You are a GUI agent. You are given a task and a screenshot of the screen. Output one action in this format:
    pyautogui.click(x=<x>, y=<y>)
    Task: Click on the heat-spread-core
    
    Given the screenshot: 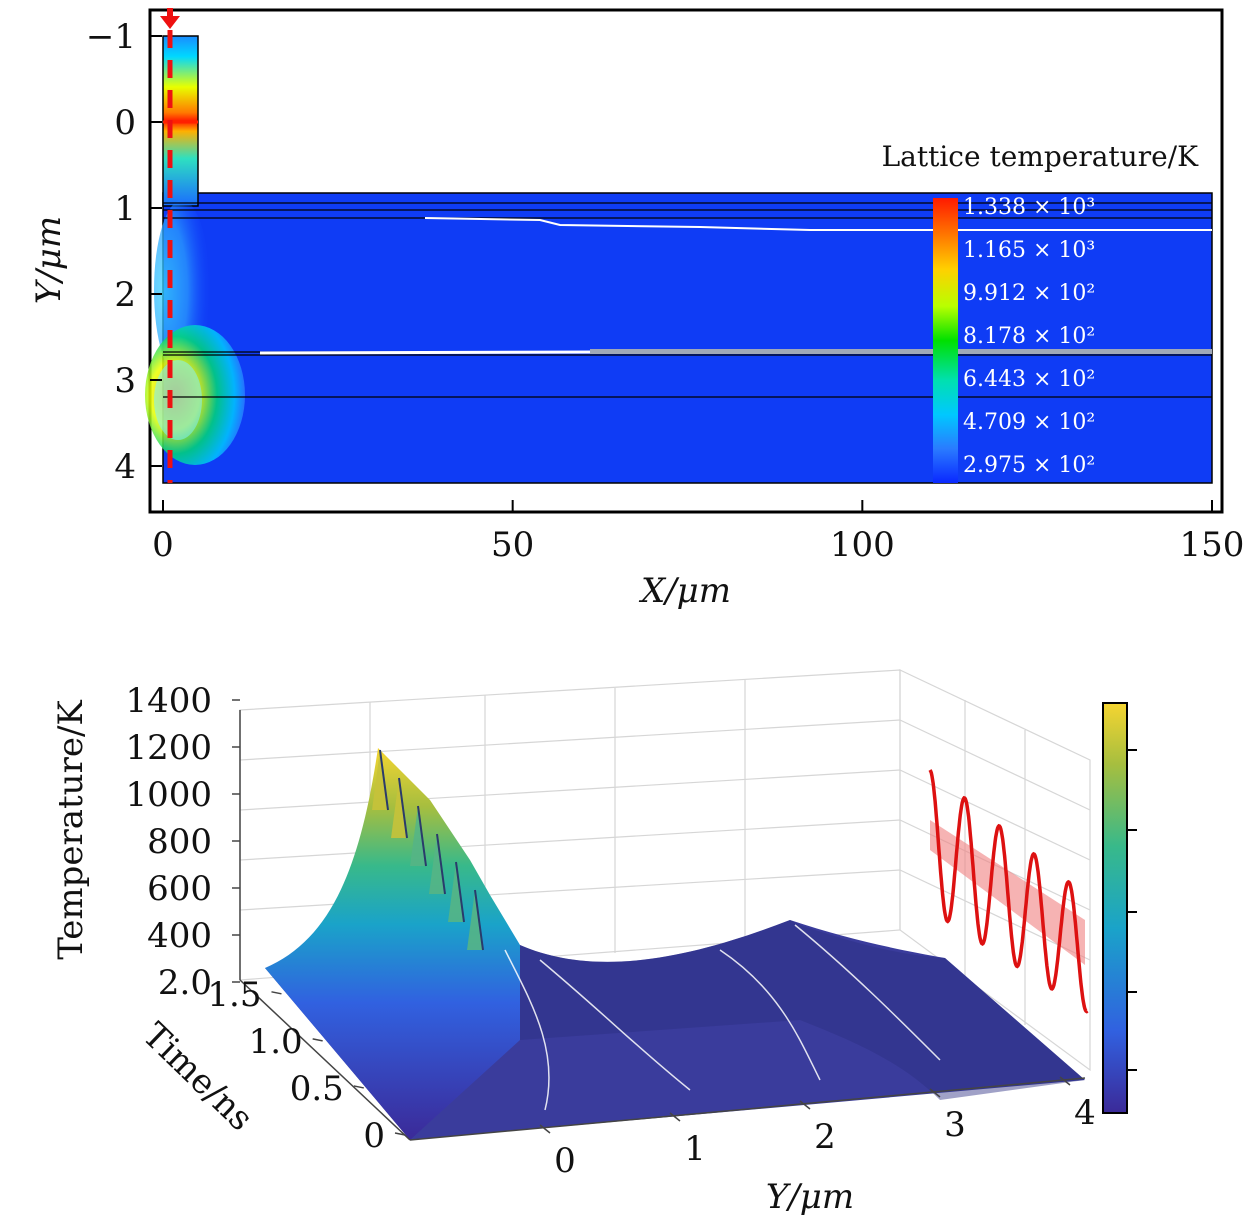 What is the action you would take?
    pyautogui.click(x=178, y=400)
    